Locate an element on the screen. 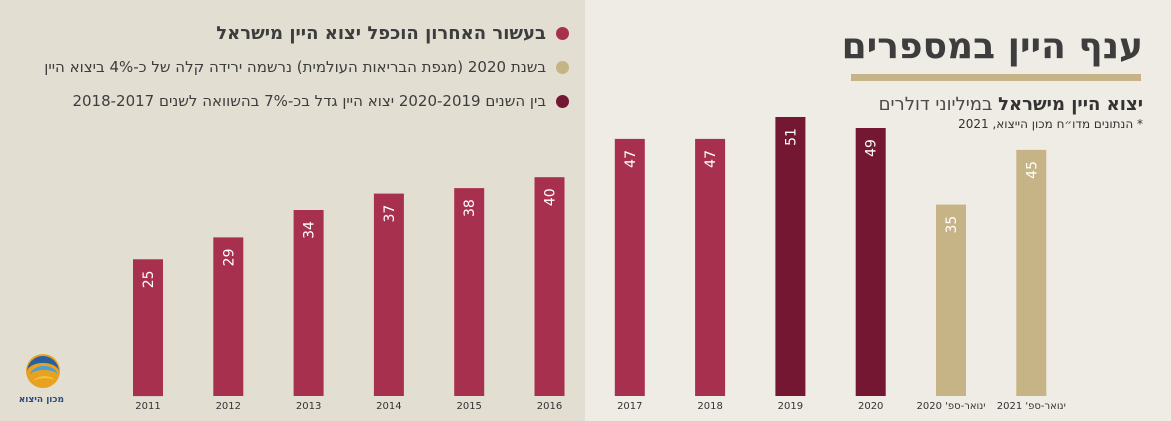 The height and width of the screenshot is (421, 1171). x-tick-label: 2020 is located at coordinates (870, 406).